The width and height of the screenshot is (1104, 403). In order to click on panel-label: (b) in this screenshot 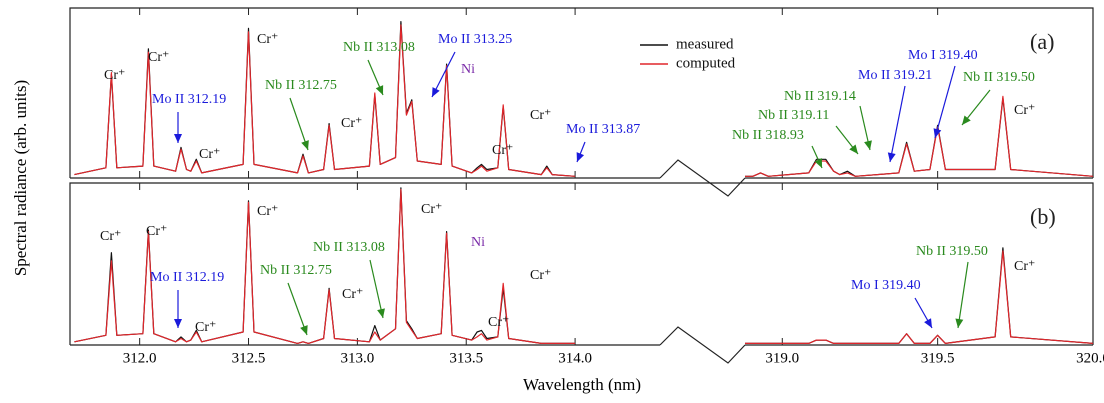, I will do `click(1043, 216)`.